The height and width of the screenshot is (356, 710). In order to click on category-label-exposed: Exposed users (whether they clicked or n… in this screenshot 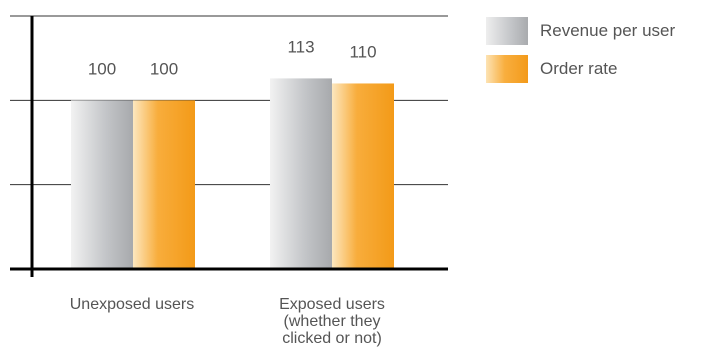, I will do `click(332, 321)`.